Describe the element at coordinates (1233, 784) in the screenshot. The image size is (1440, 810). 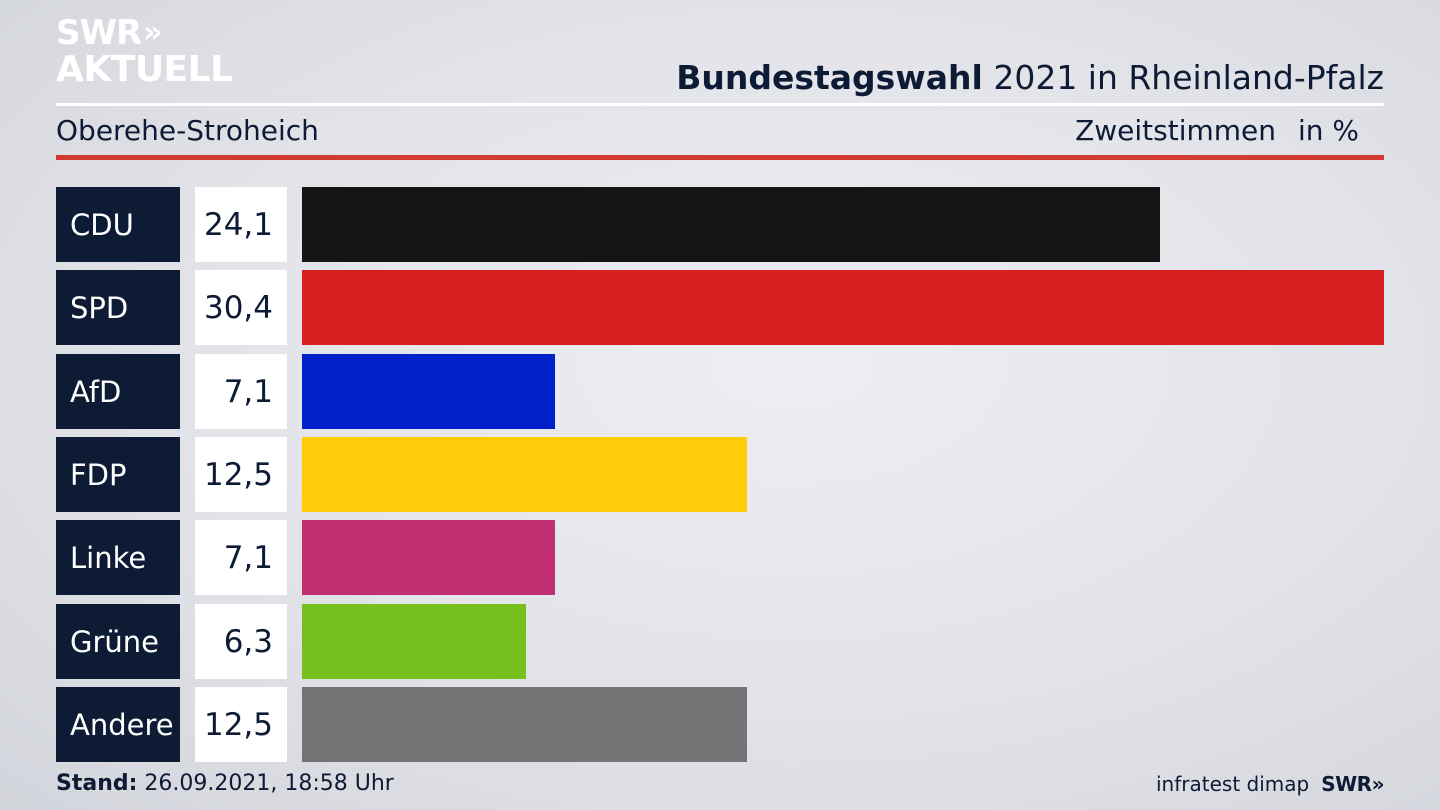
I see `source-name: infratest dimap` at that location.